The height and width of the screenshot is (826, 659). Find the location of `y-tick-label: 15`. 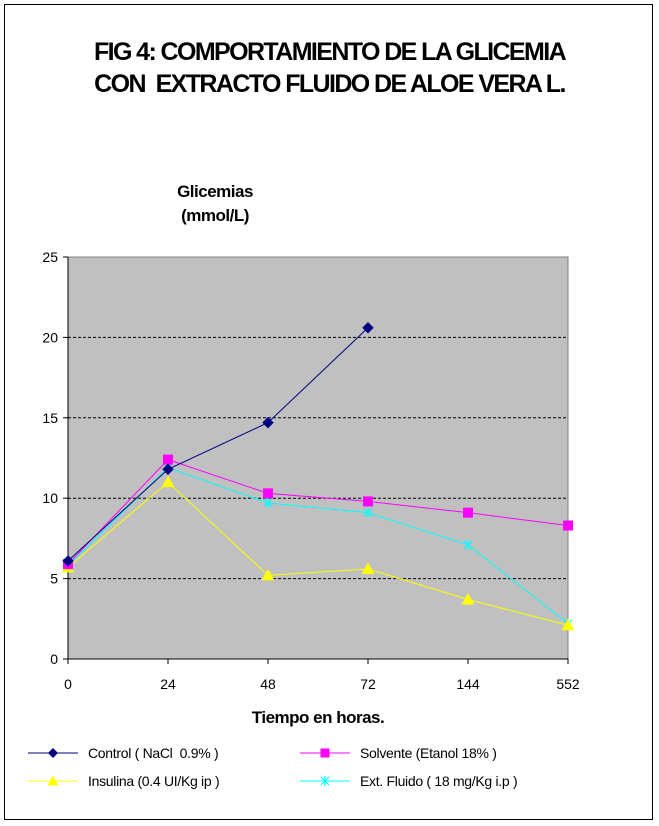

y-tick-label: 15 is located at coordinates (50, 418).